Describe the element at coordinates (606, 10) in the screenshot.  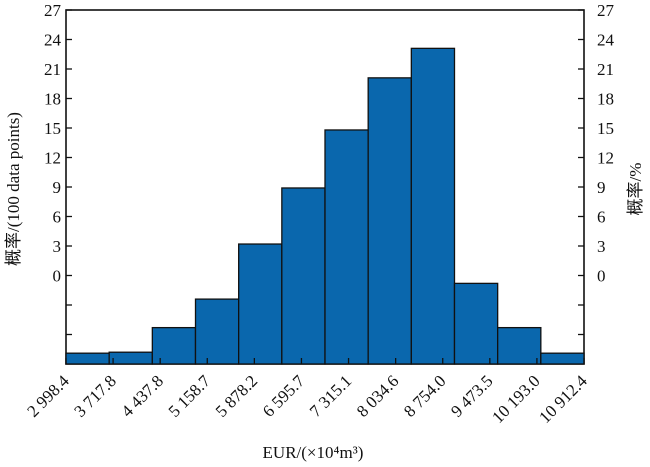
I see `y-tick-label-right: 27` at that location.